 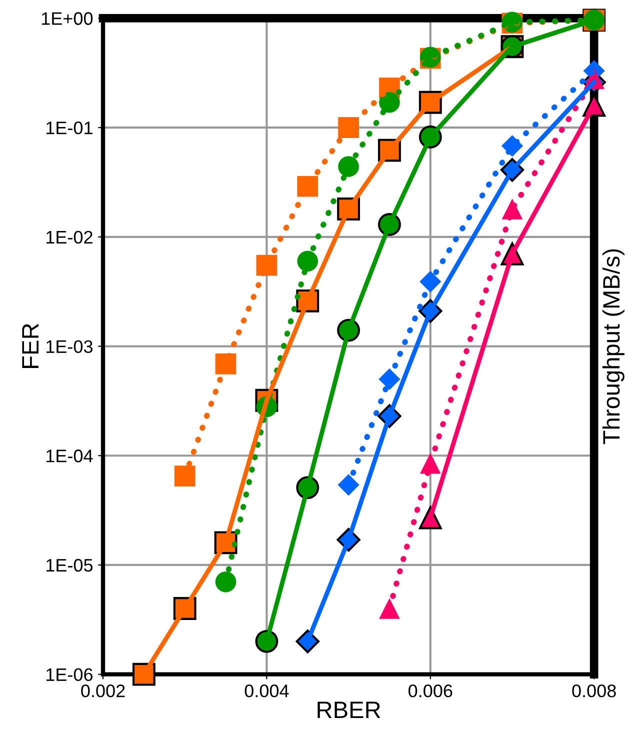 What do you see at coordinates (430, 691) in the screenshot?
I see `x-tick-label: 0.006` at bounding box center [430, 691].